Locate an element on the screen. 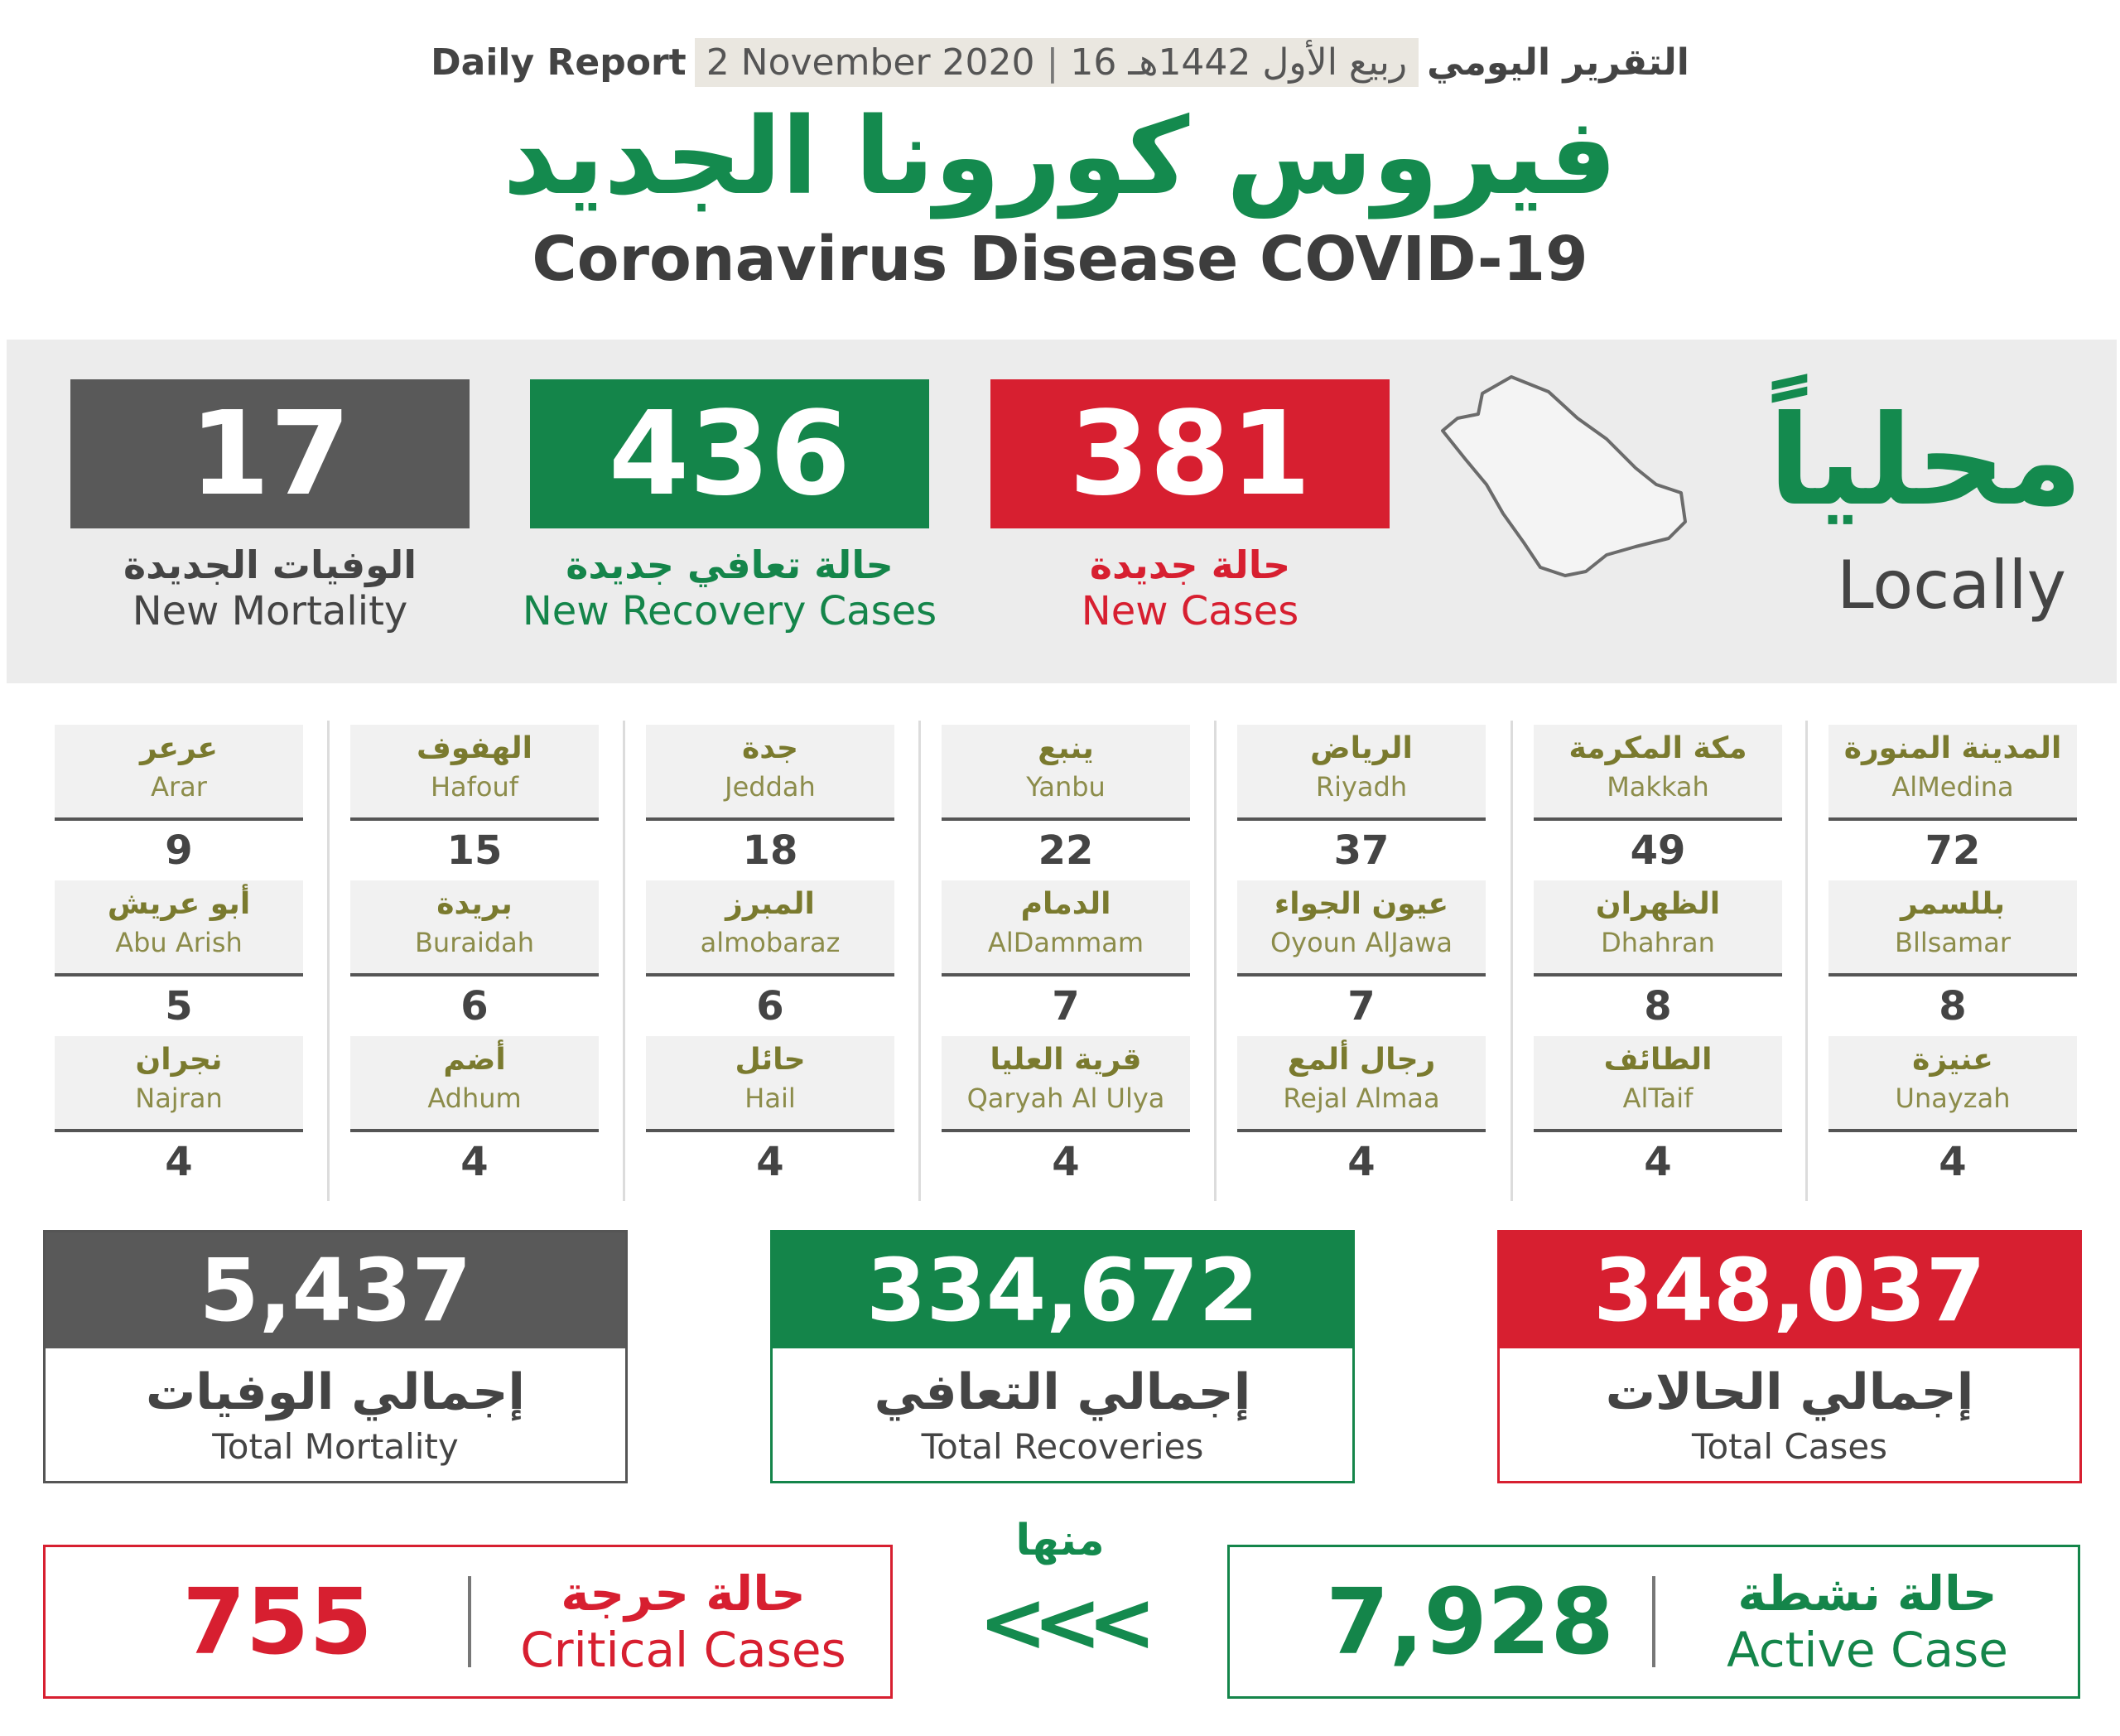 The image size is (2120, 1736). city-column: الهفوف Hafouf 15 بريدة Buraidah 6 أضم Adhum 4 is located at coordinates (474, 958).